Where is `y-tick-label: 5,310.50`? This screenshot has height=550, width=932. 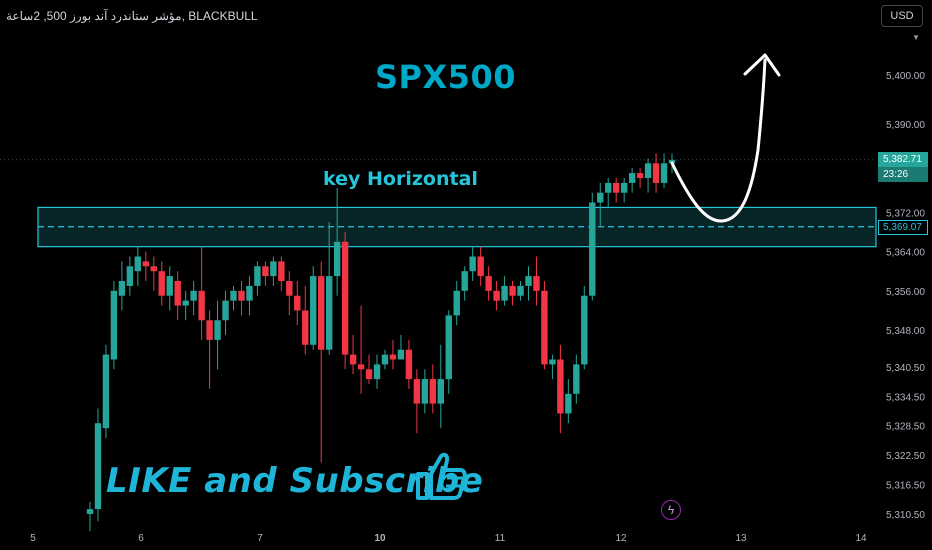
y-tick-label: 5,310.50 is located at coordinates (905, 515).